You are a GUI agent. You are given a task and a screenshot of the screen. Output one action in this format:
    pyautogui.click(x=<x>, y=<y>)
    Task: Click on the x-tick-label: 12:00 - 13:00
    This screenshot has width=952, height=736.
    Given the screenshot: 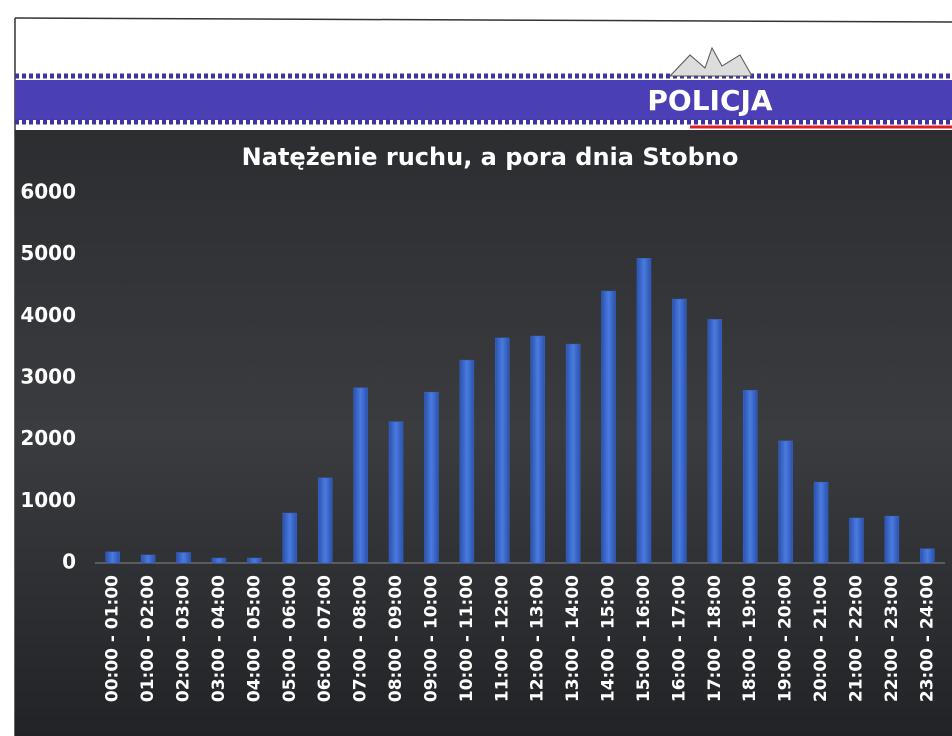 What is the action you would take?
    pyautogui.click(x=538, y=638)
    